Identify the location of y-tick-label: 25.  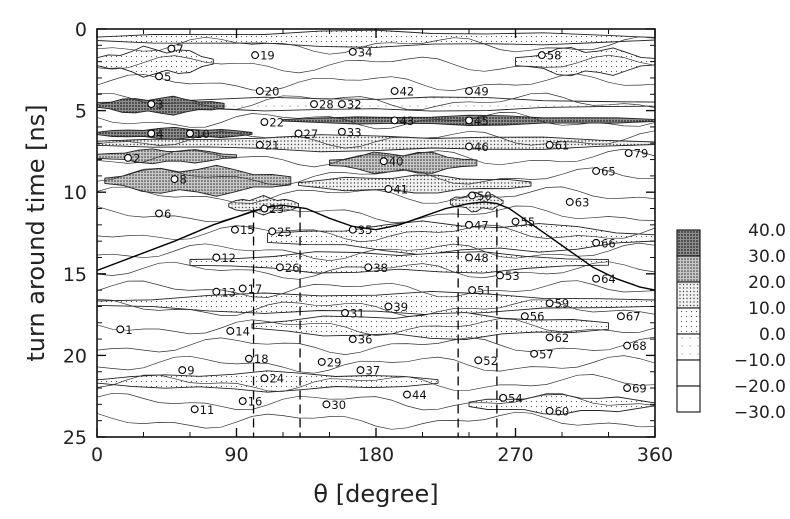
(75, 438).